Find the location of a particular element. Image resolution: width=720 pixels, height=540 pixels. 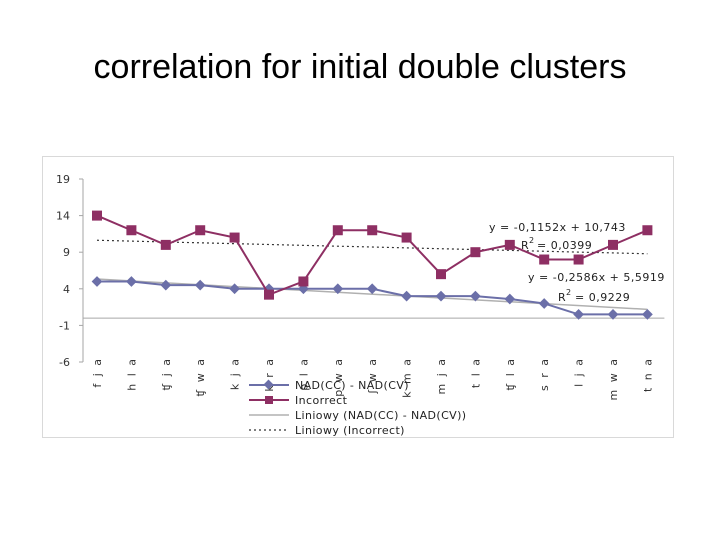

x-tick-label: ʧ l a is located at coordinates (510, 374).